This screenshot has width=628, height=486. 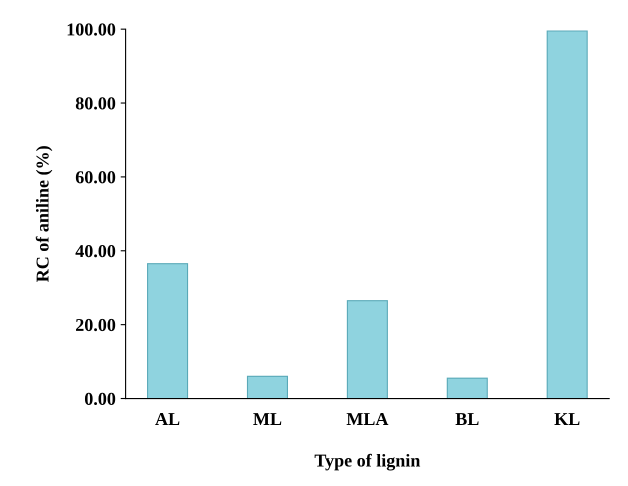 I want to click on y-tick-label: 40.00, so click(x=96, y=251).